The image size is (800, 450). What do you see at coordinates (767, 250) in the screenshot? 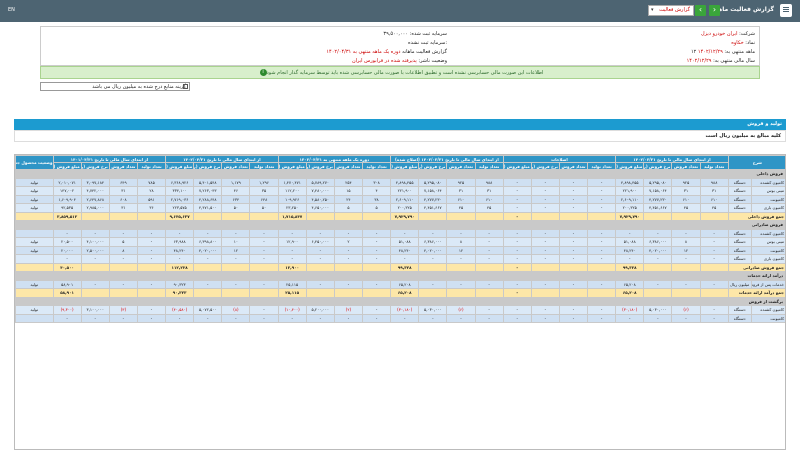
I see `product-name: کامیونت` at bounding box center [767, 250].